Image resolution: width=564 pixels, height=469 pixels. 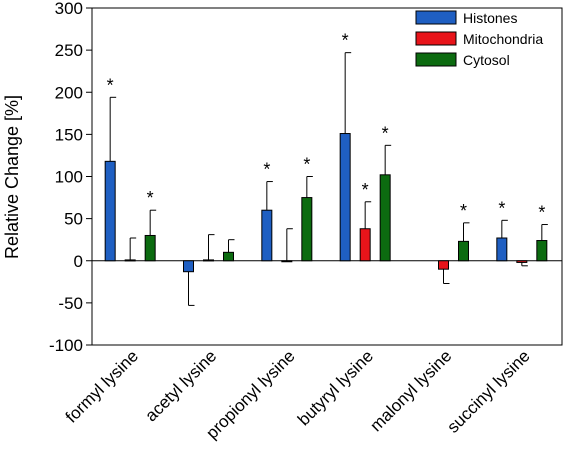 I want to click on y-tick-label: 100, so click(x=69, y=177).